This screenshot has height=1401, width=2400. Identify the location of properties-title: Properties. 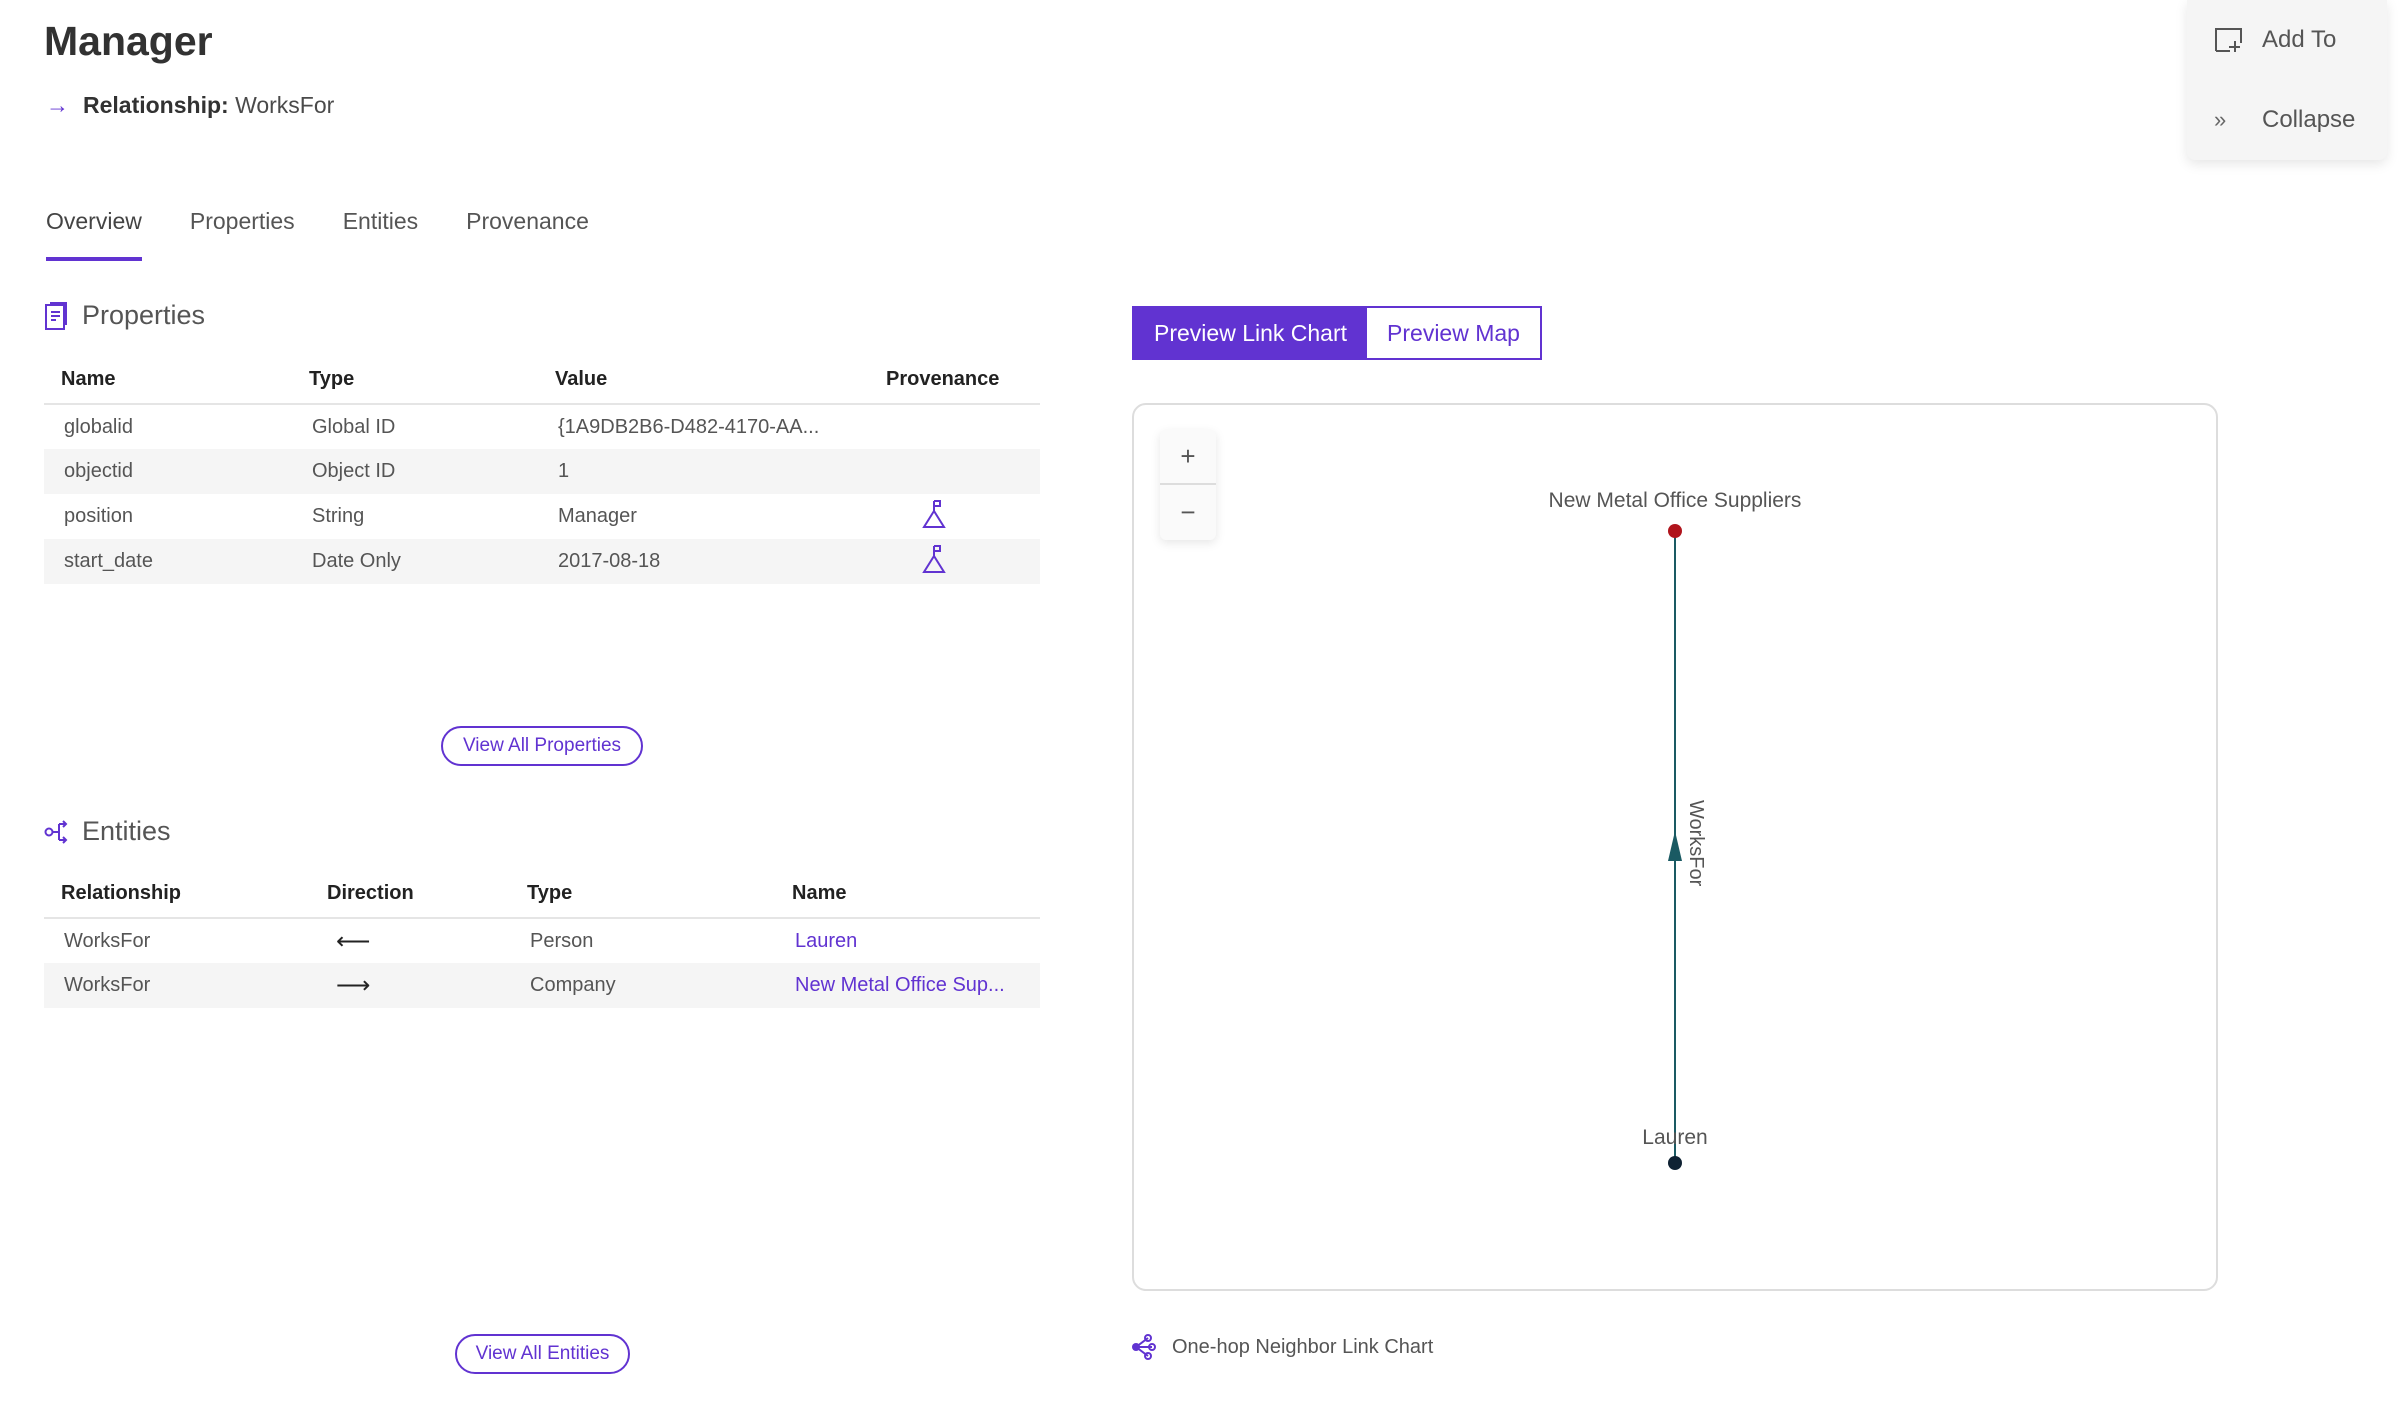
(144, 315).